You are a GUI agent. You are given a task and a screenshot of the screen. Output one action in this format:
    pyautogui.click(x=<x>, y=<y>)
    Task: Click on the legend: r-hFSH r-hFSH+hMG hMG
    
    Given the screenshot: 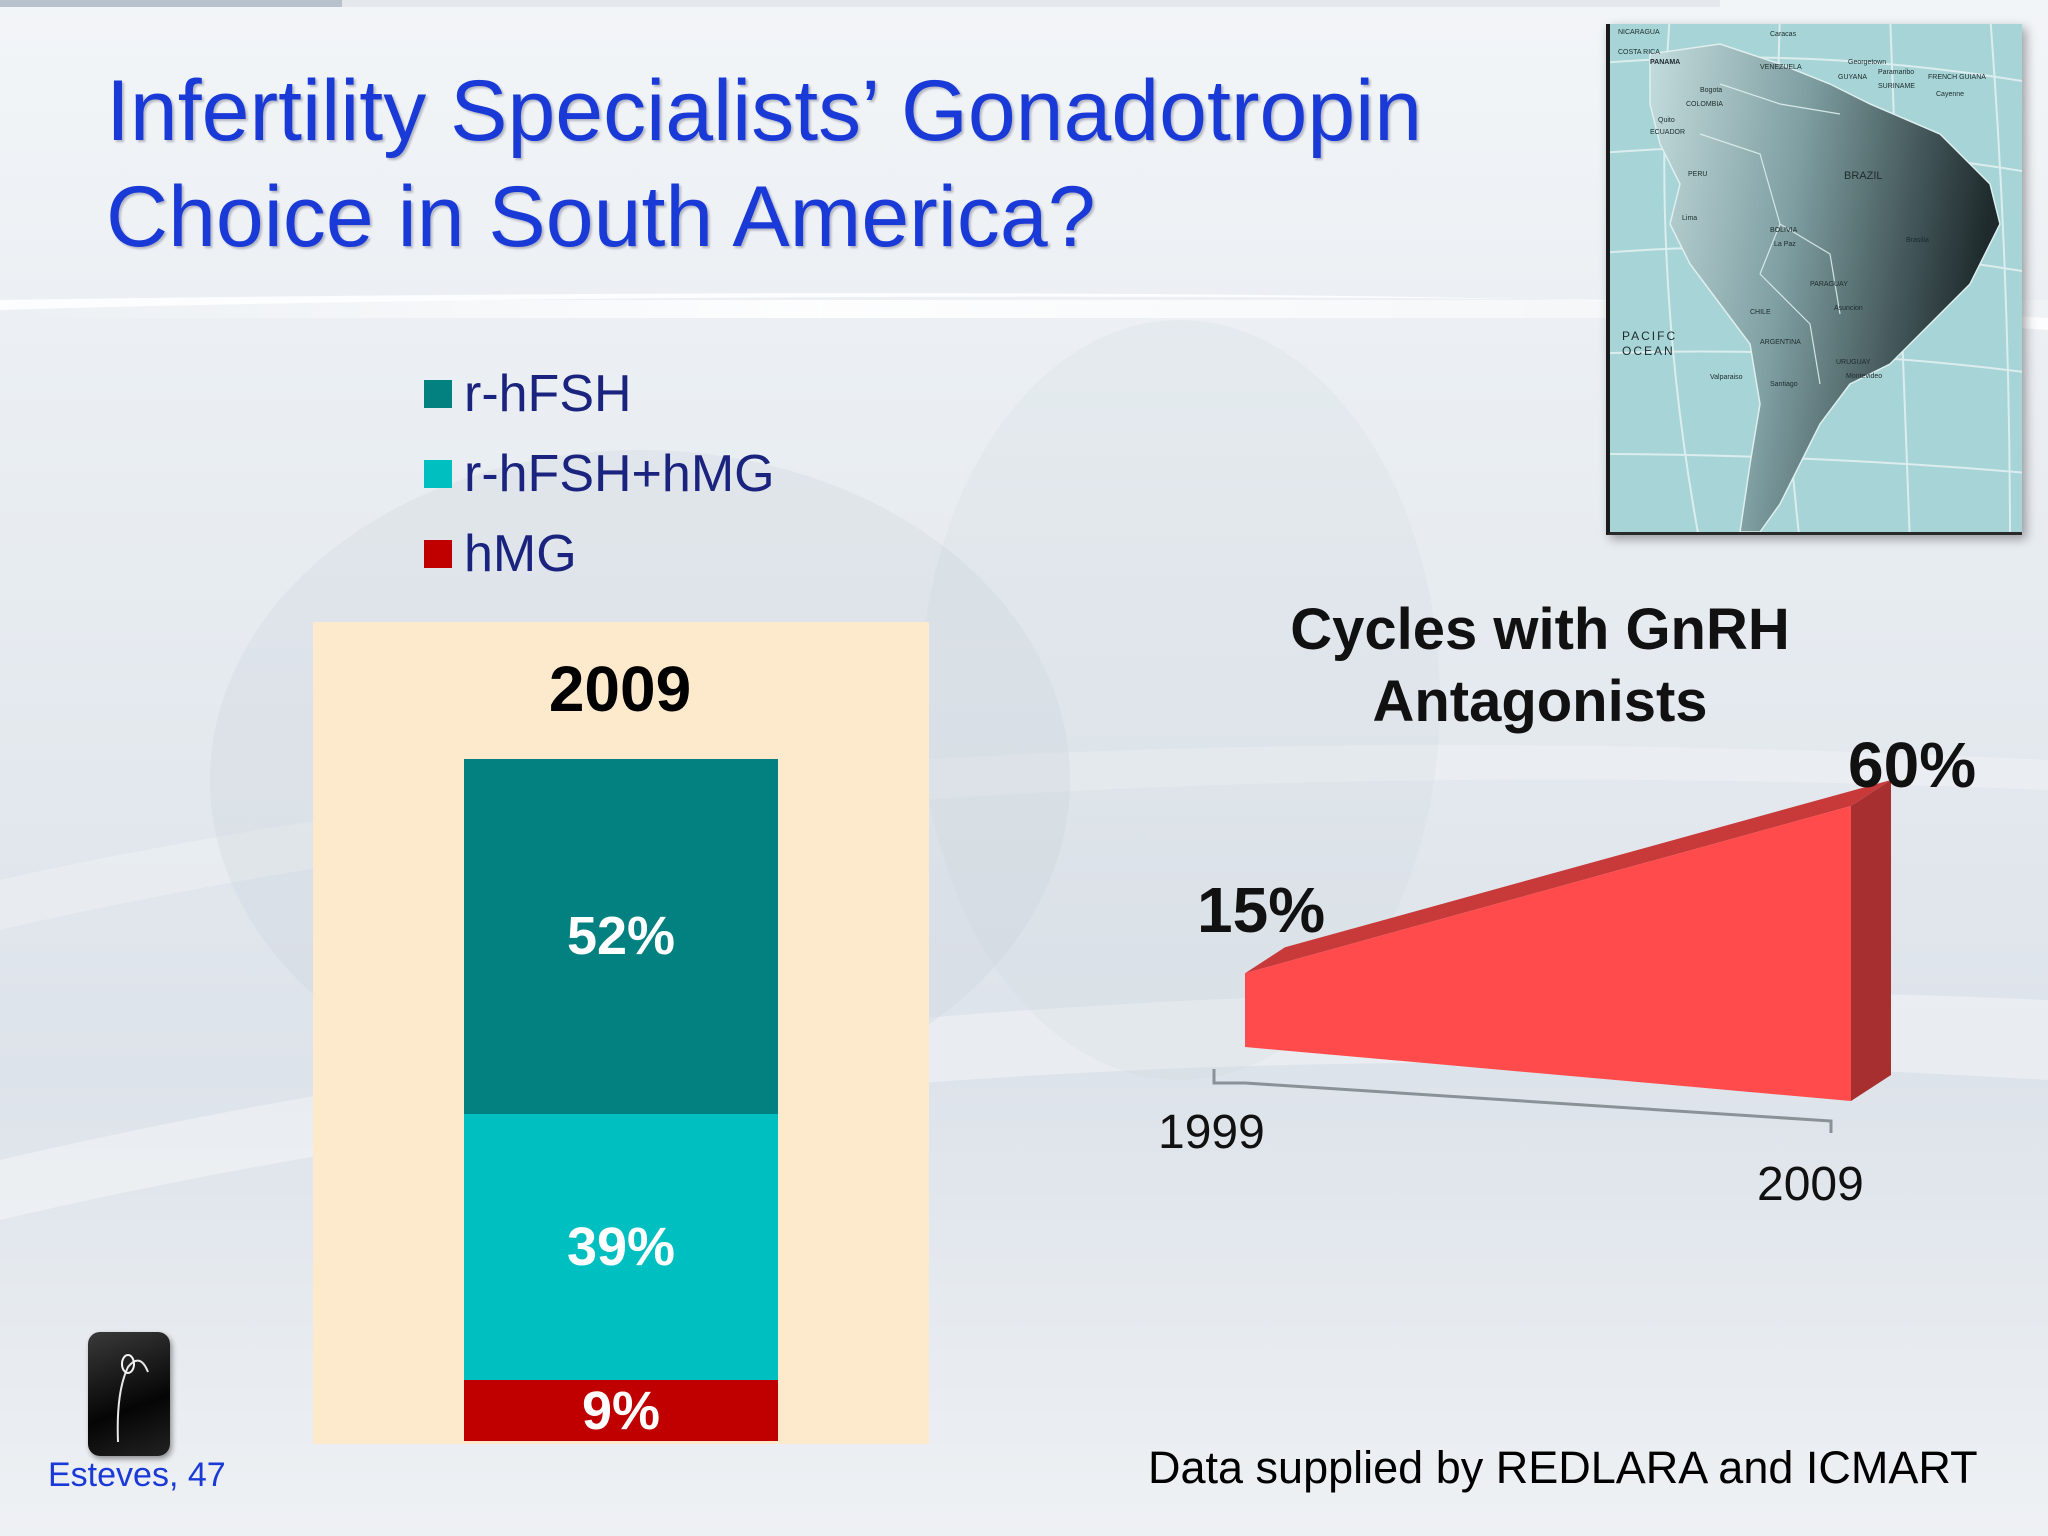 What is the action you would take?
    pyautogui.click(x=599, y=474)
    